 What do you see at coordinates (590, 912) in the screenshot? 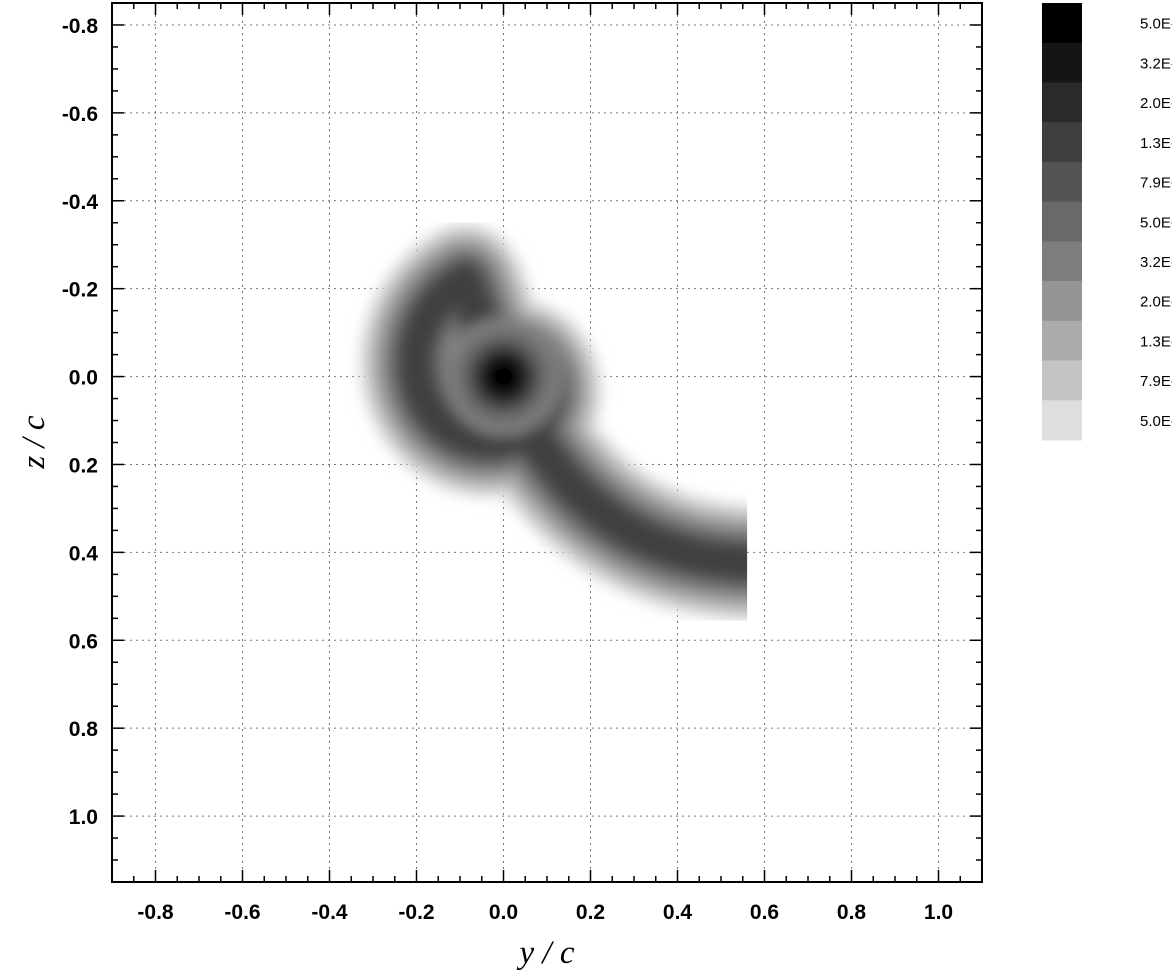
I see `x-tick-label: 0.2` at bounding box center [590, 912].